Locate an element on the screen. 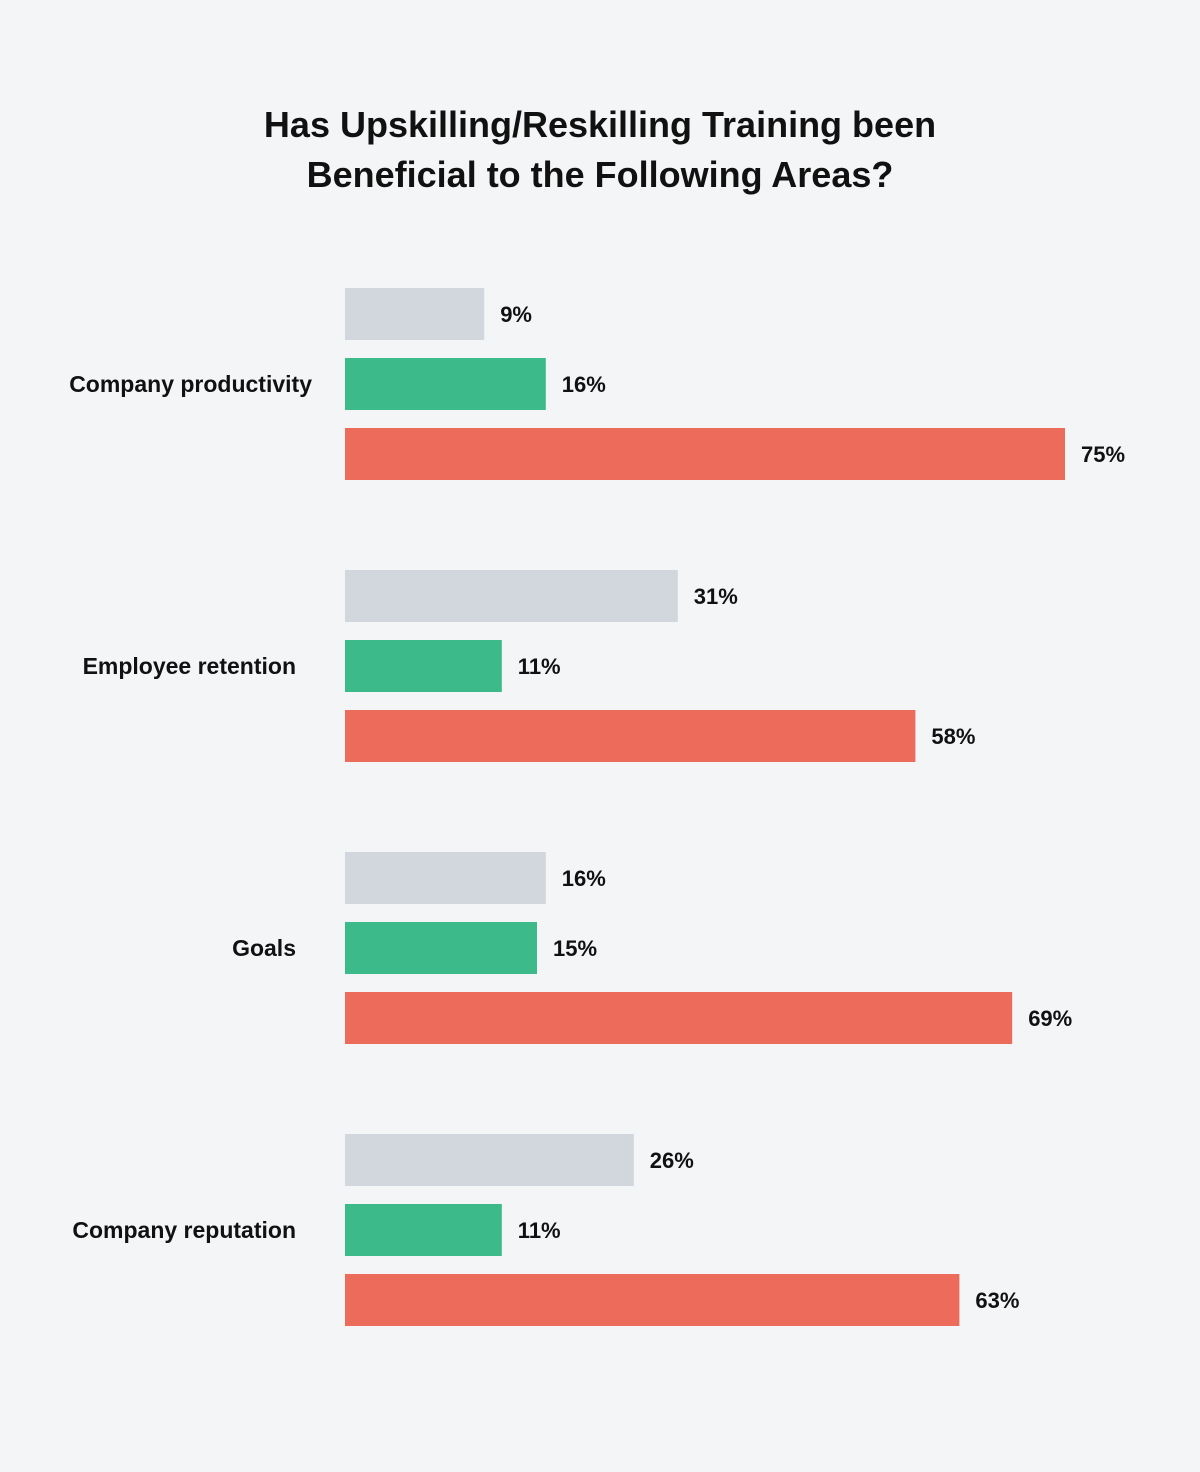  category-group: Goals 16% 15% 69% is located at coordinates (652, 948).